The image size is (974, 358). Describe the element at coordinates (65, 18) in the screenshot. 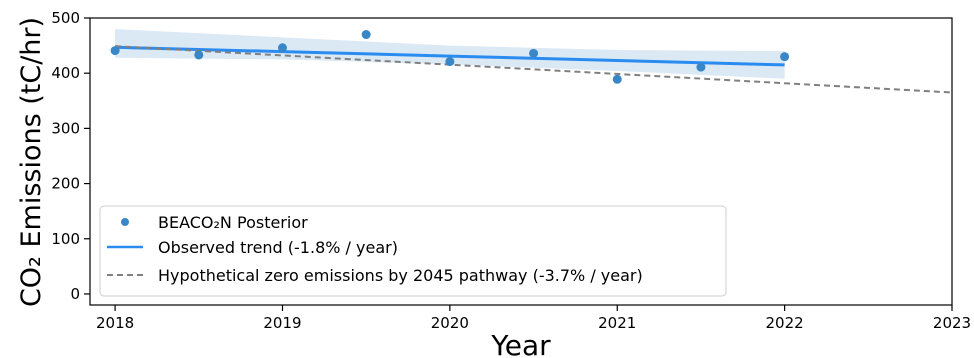

I see `y-tick-label: 500` at that location.